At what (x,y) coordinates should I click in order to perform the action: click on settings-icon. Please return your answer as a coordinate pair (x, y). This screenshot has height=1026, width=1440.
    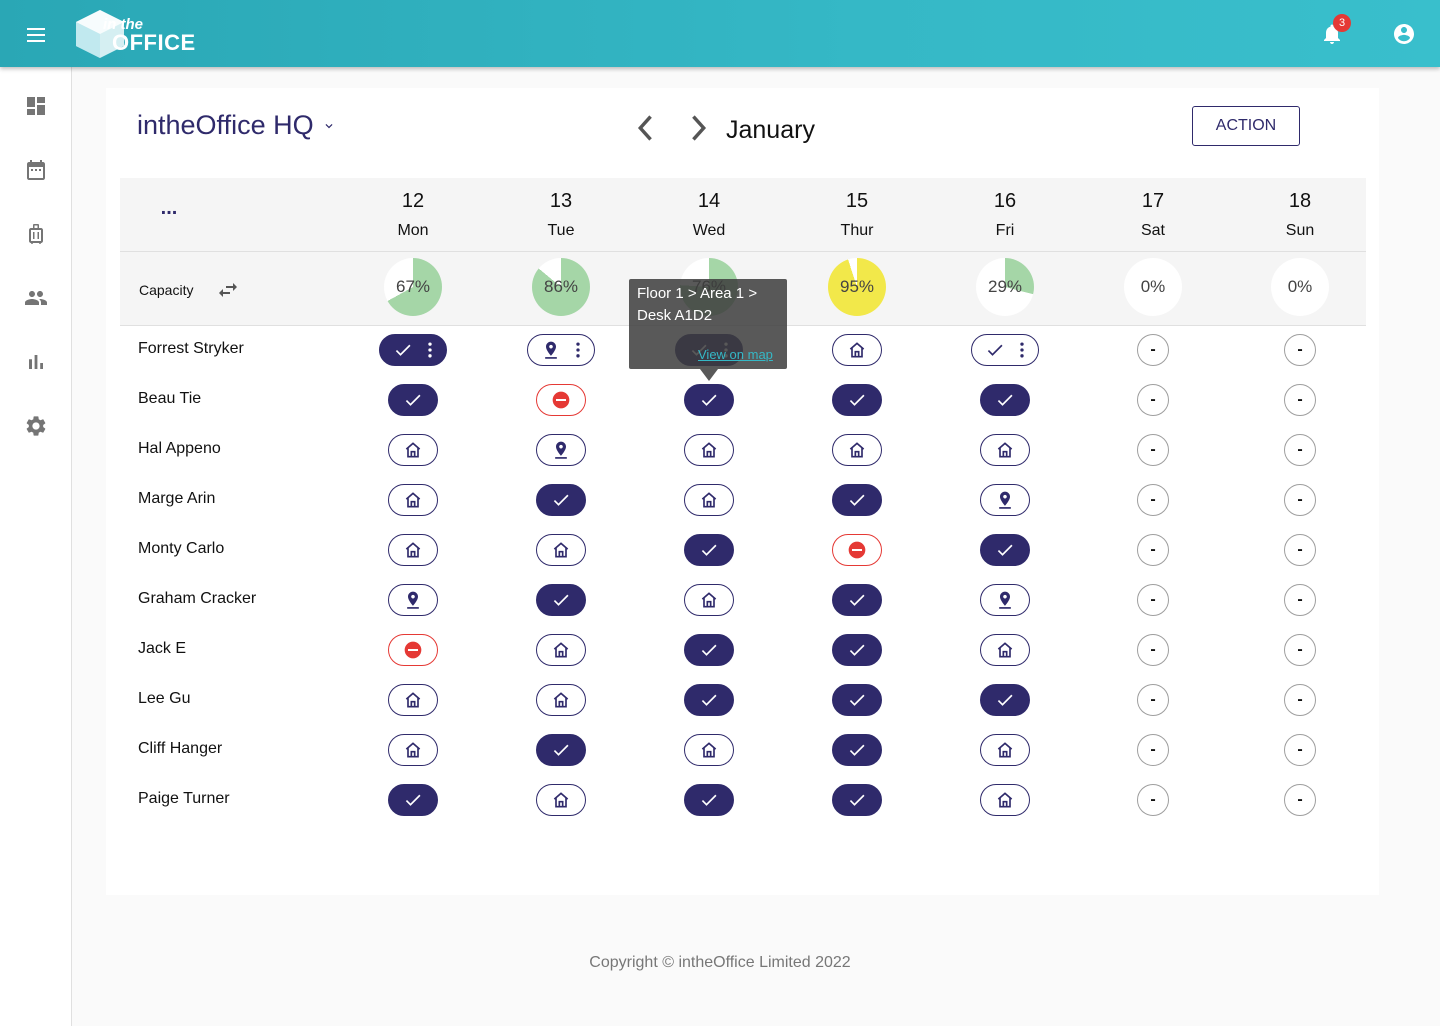
    Looking at the image, I should click on (36, 426).